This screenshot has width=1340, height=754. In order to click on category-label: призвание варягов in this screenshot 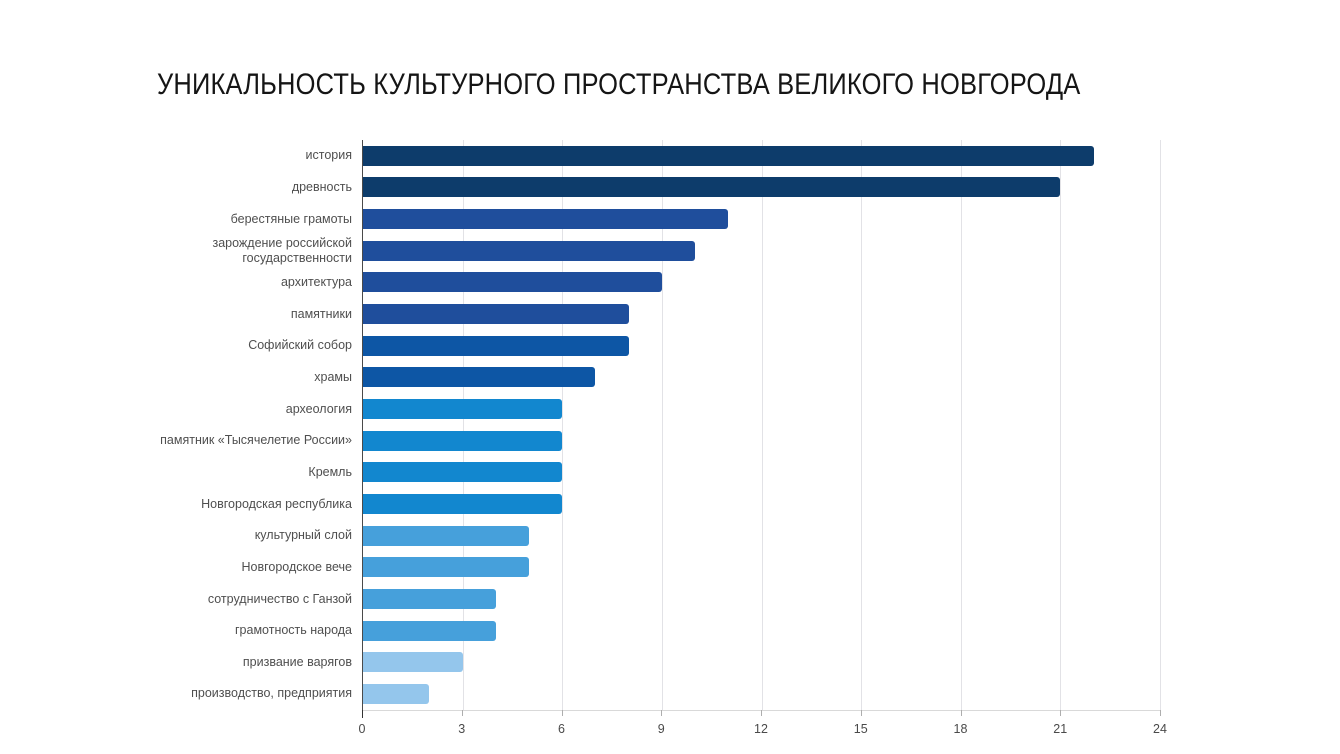, I will do `click(297, 661)`.